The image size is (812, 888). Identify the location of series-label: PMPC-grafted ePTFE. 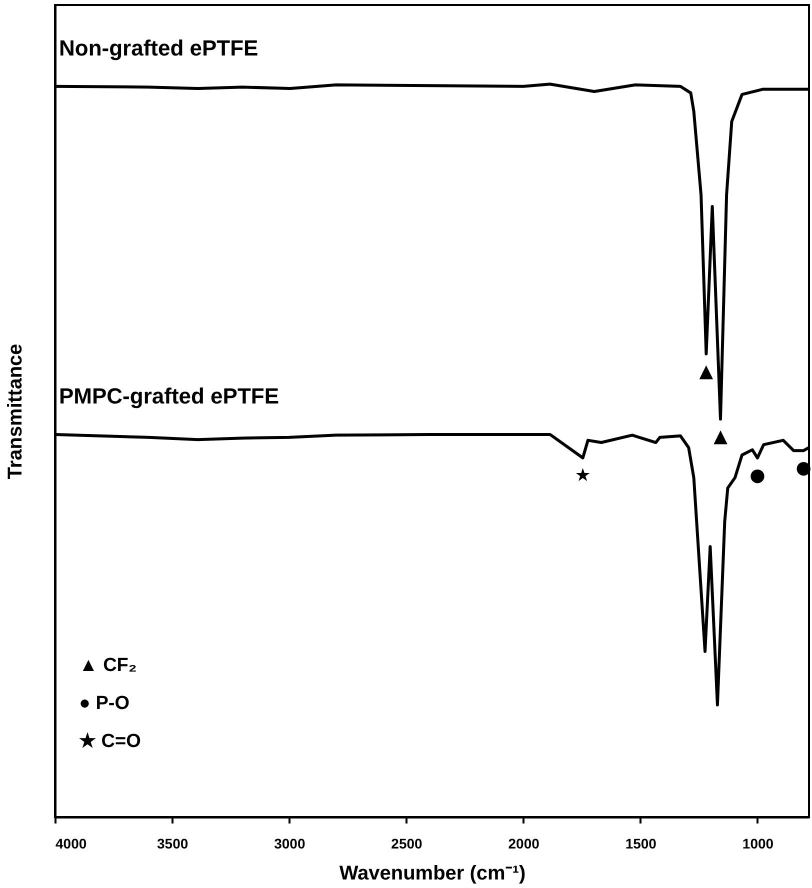
(169, 395).